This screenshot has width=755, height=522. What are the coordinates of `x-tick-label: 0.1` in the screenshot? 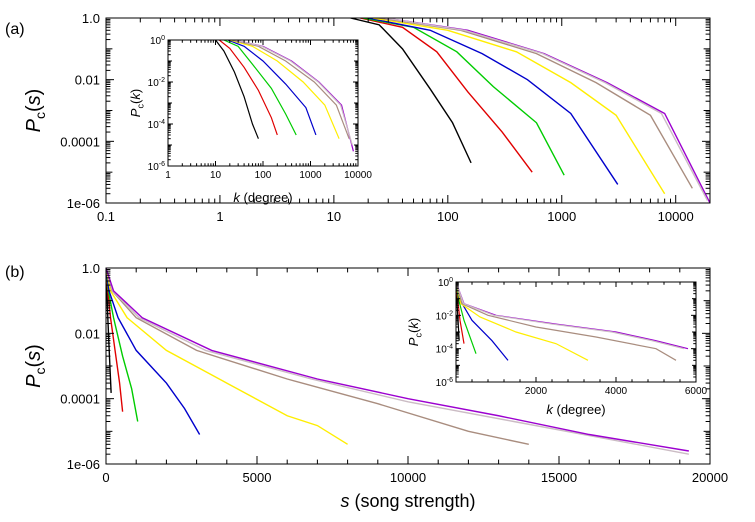 It's located at (106, 216).